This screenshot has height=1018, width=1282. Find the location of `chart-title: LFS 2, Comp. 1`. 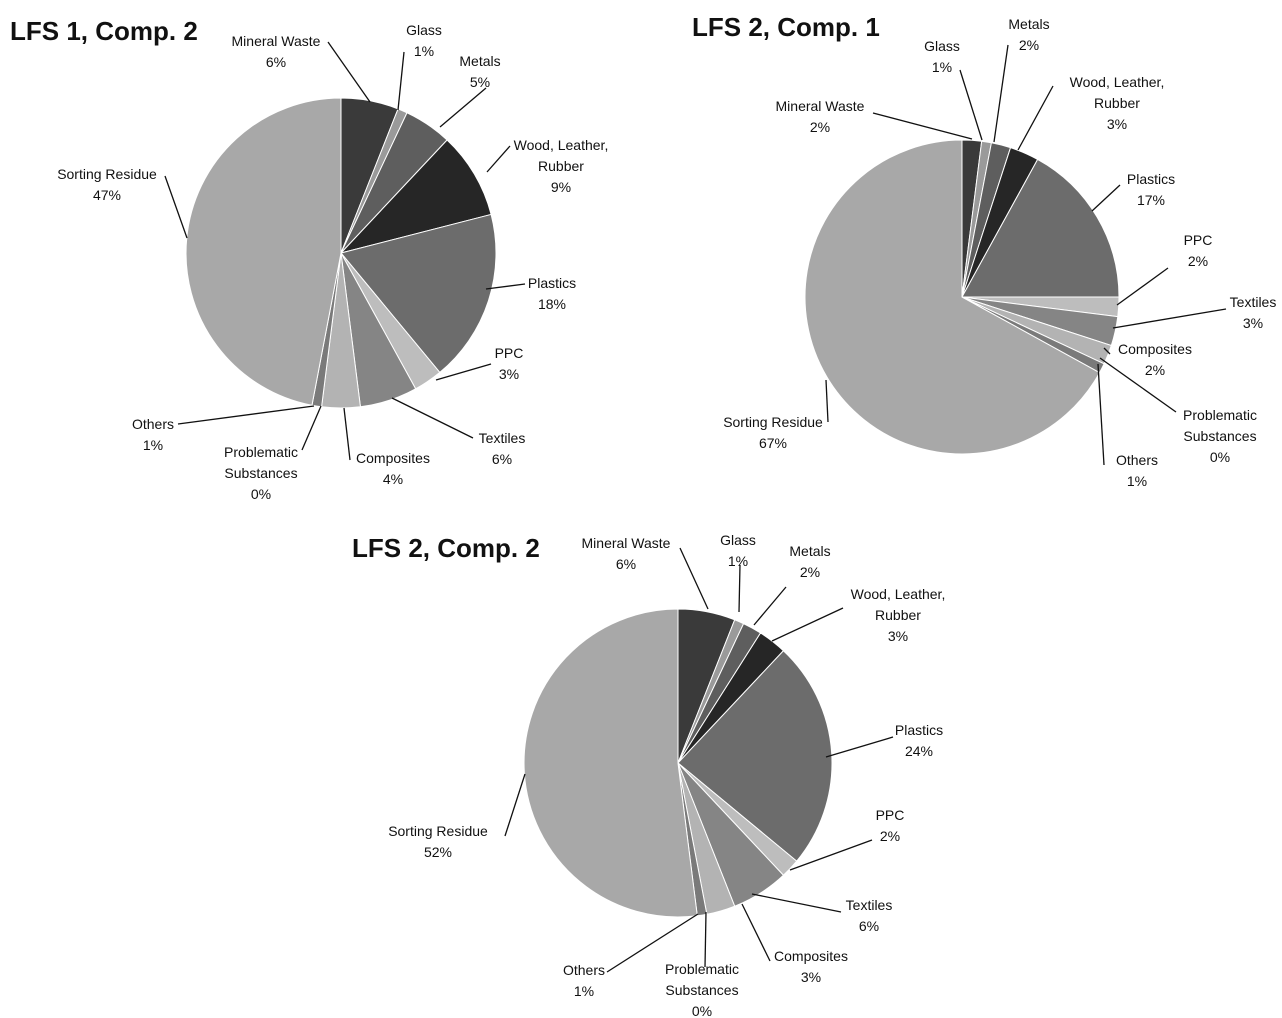

chart-title: LFS 2, Comp. 1 is located at coordinates (786, 27).